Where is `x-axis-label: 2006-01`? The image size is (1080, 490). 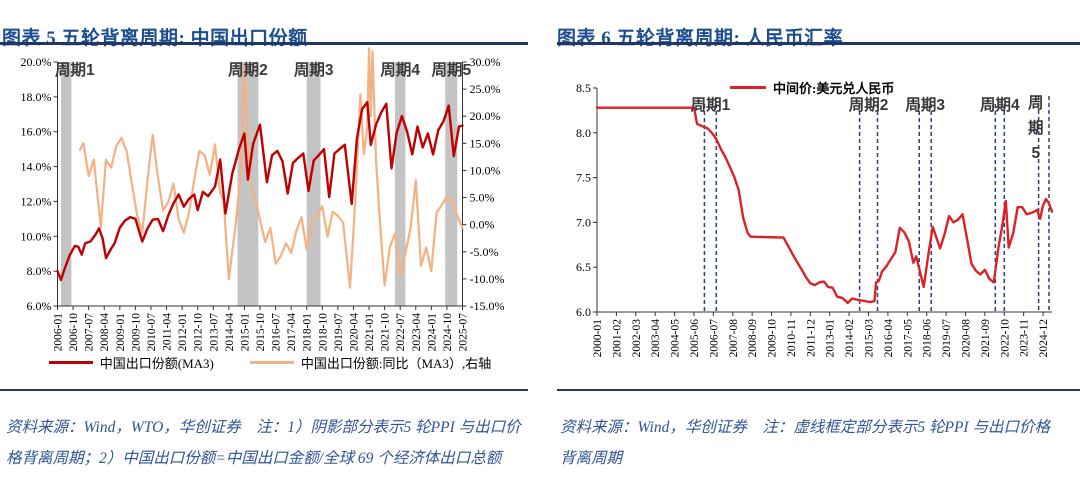
x-axis-label: 2006-01 is located at coordinates (59, 332).